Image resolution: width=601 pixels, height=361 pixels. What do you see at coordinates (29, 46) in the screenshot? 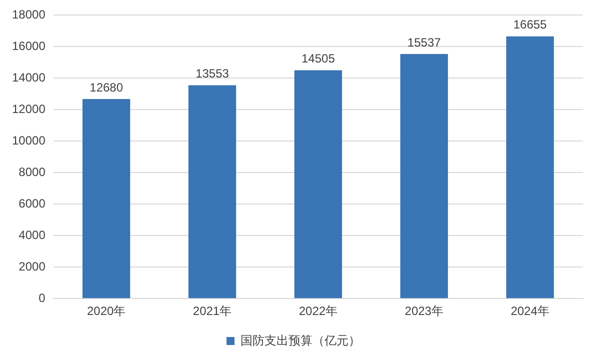
I see `y-tick-label: 16000` at bounding box center [29, 46].